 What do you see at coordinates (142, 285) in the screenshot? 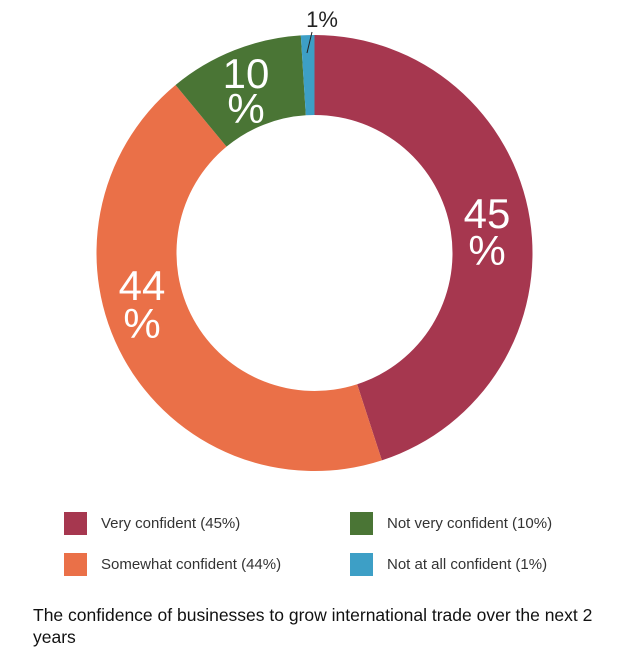
I see `slice-data-label: 44` at bounding box center [142, 285].